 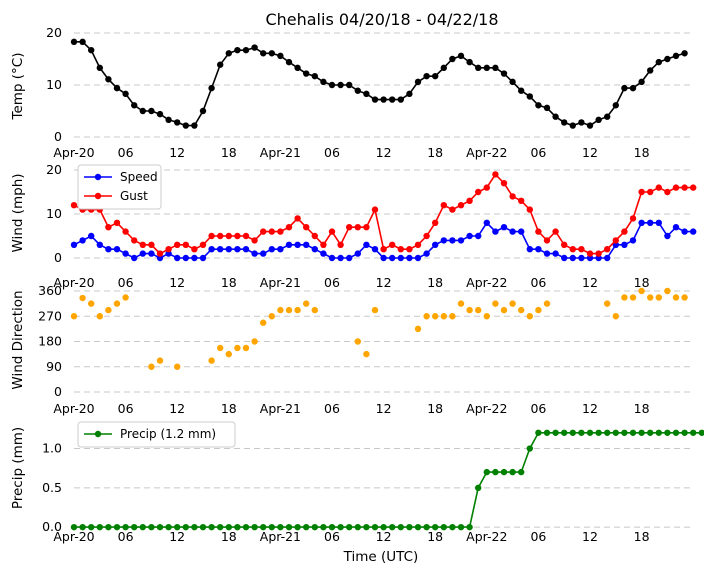 I want to click on y-axis-label: Wind Direction, so click(x=18, y=339).